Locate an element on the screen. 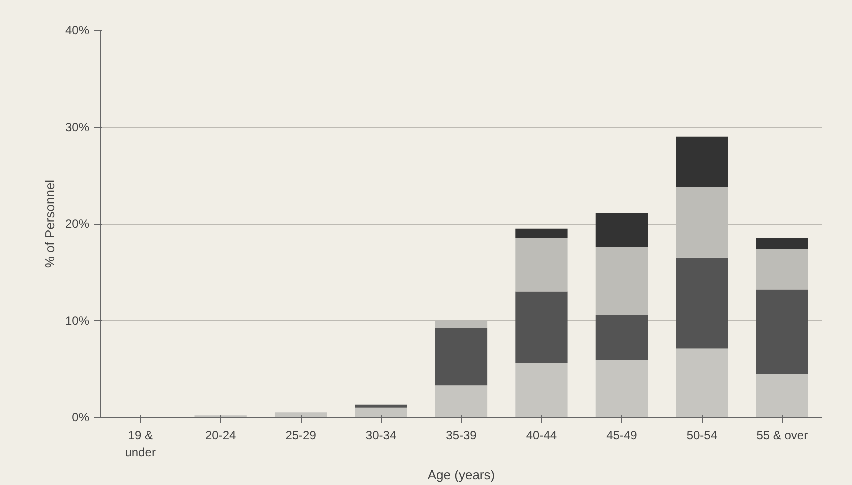 The image size is (852, 485). x-tick-label: 35-39 is located at coordinates (462, 435).